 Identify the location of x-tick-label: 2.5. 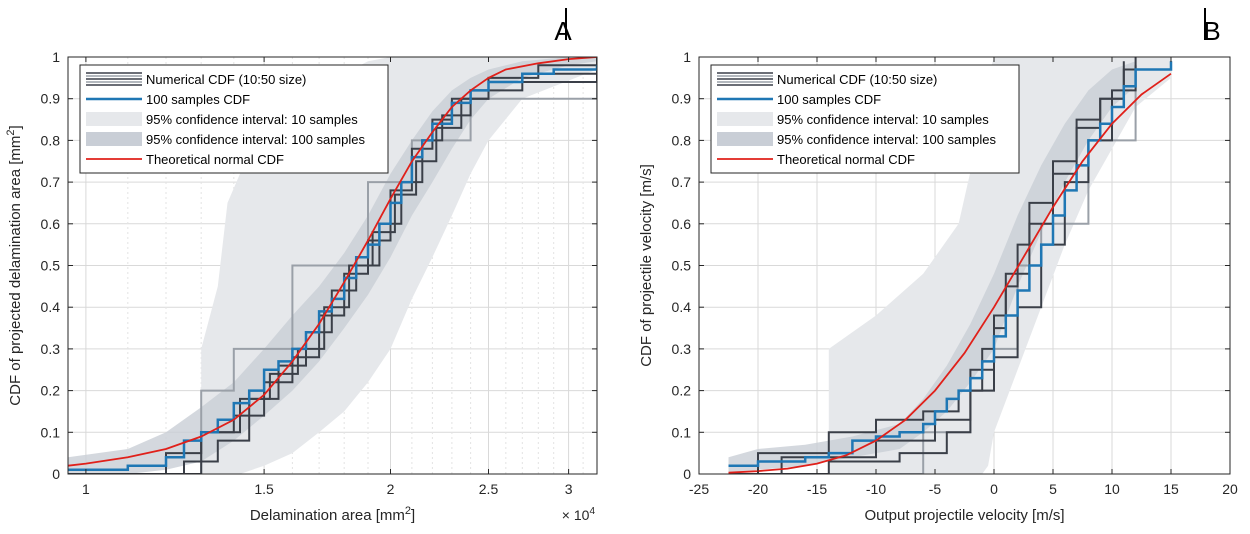
(489, 489).